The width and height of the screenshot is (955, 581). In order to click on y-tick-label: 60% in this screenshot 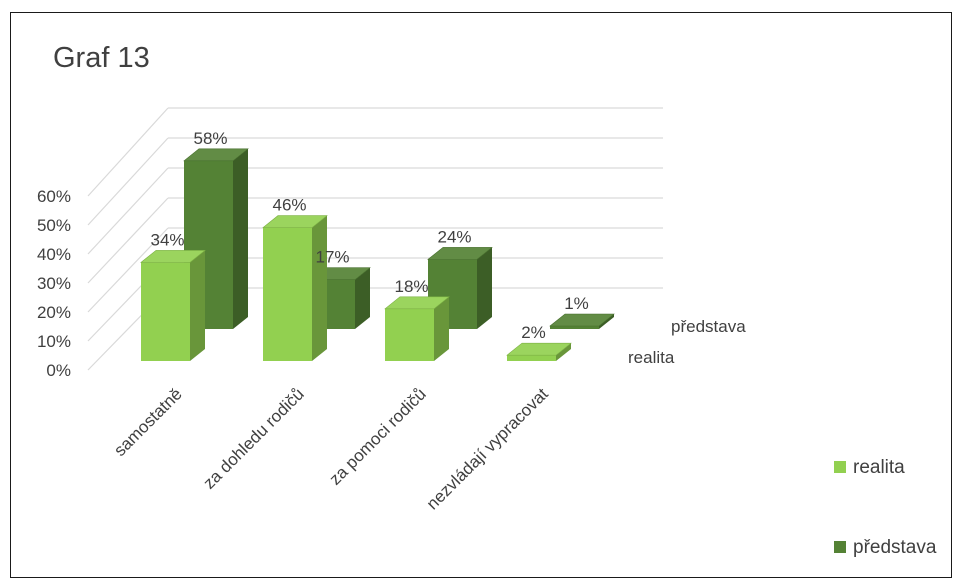, I will do `click(54, 196)`.